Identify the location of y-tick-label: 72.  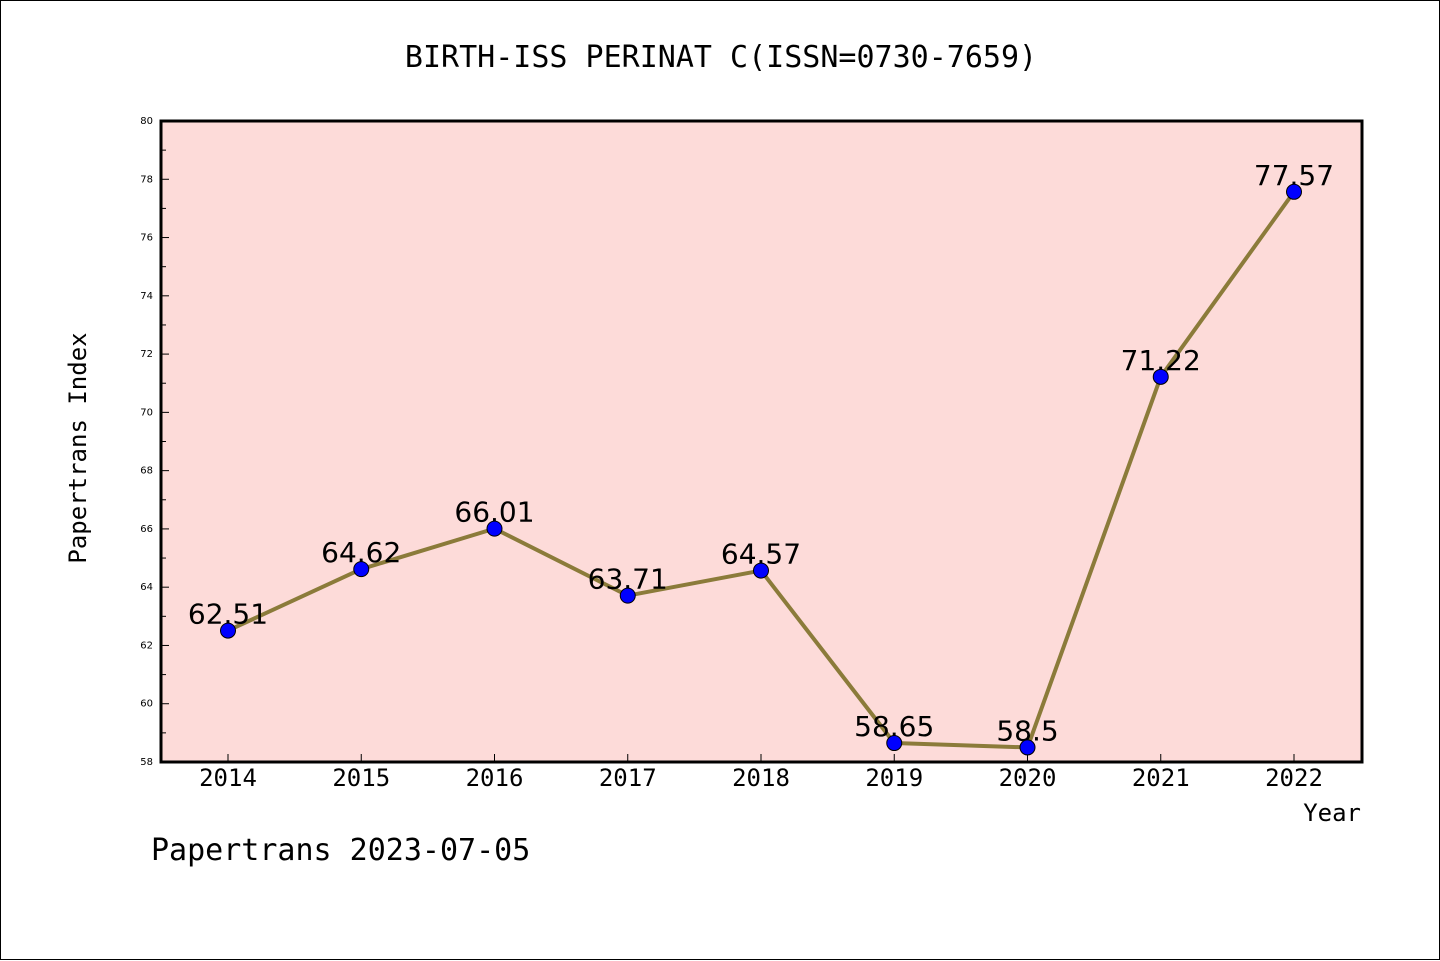
(146, 354).